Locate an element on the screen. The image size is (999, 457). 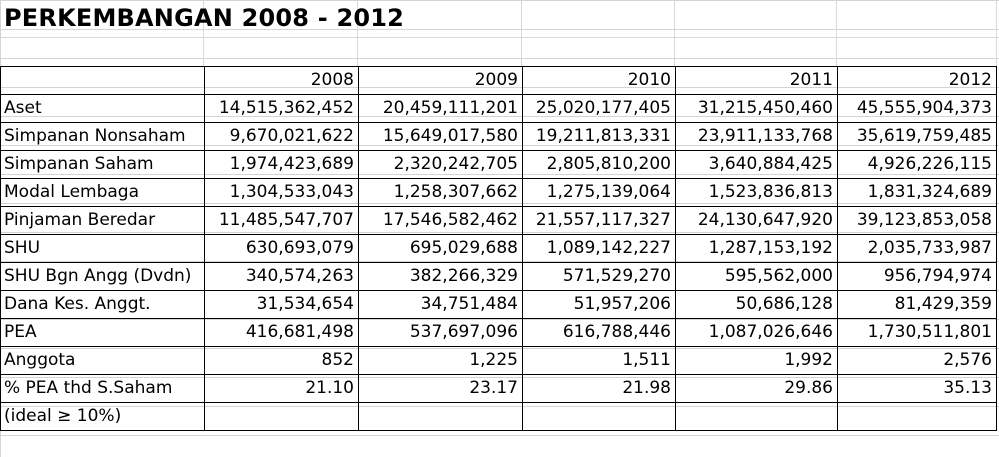
value-cell: 1,275,139,064 is located at coordinates (599, 192).